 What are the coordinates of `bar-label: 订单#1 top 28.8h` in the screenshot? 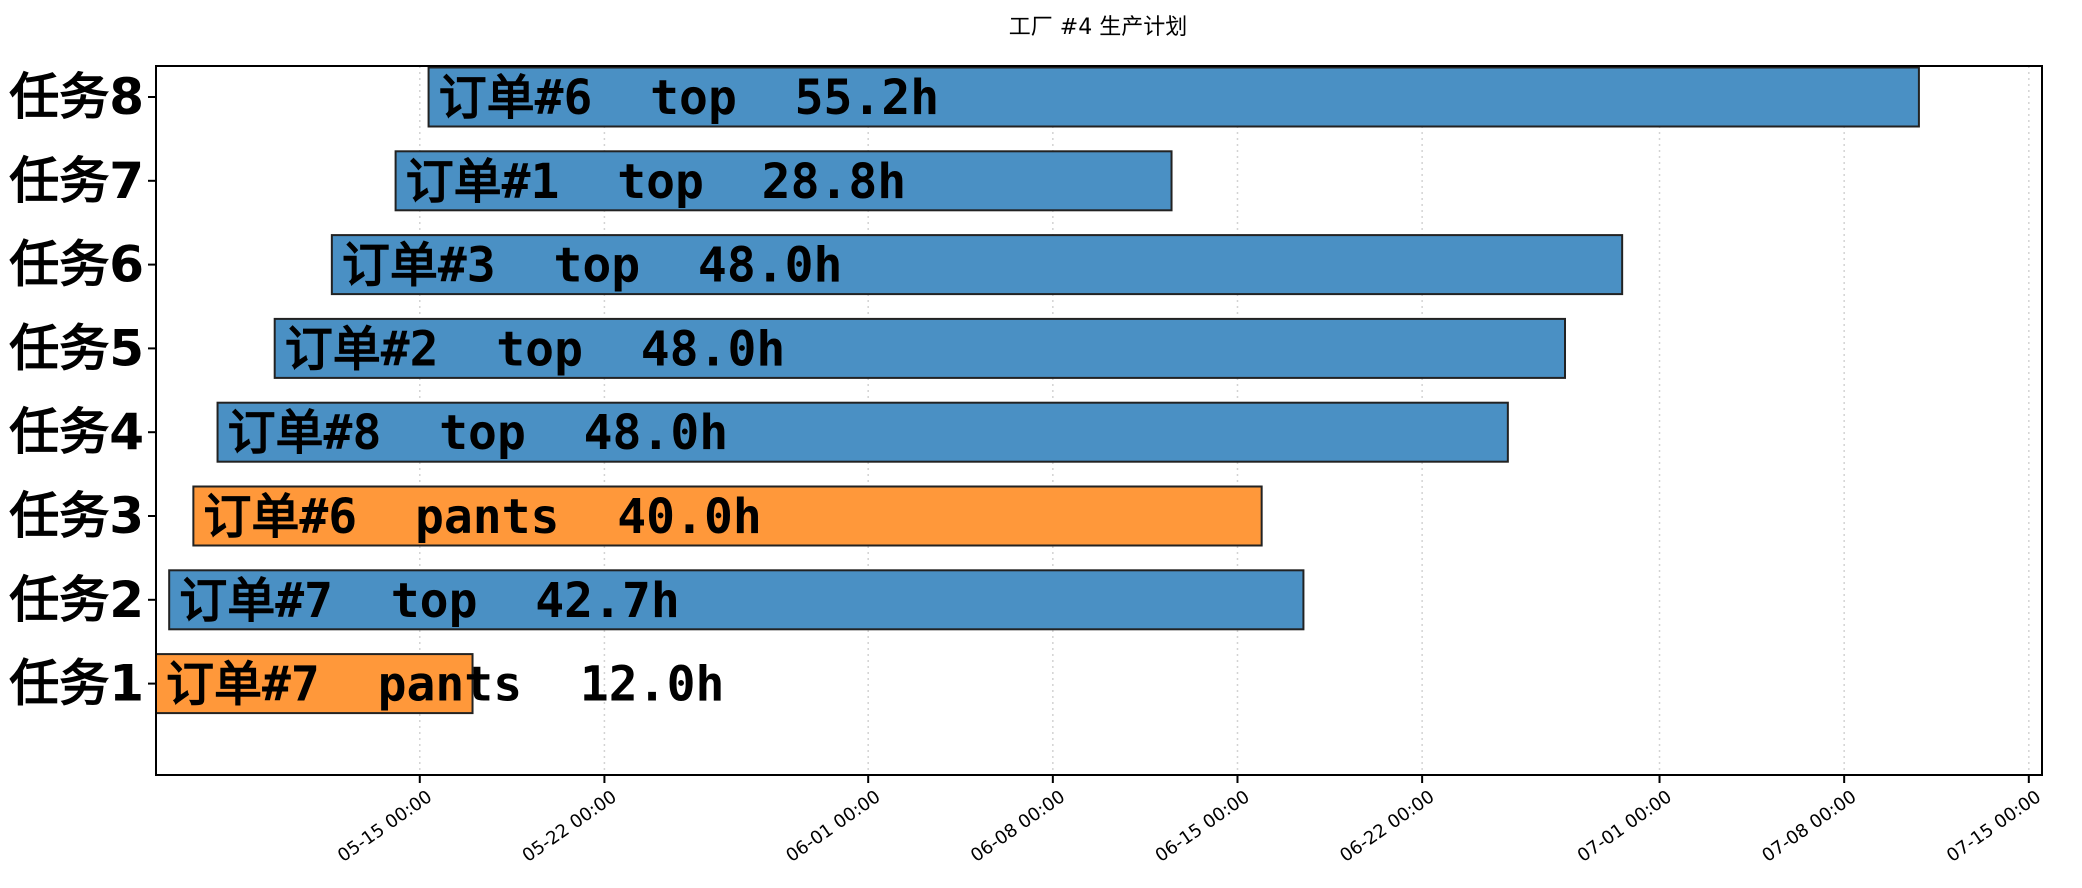 It's located at (656, 182).